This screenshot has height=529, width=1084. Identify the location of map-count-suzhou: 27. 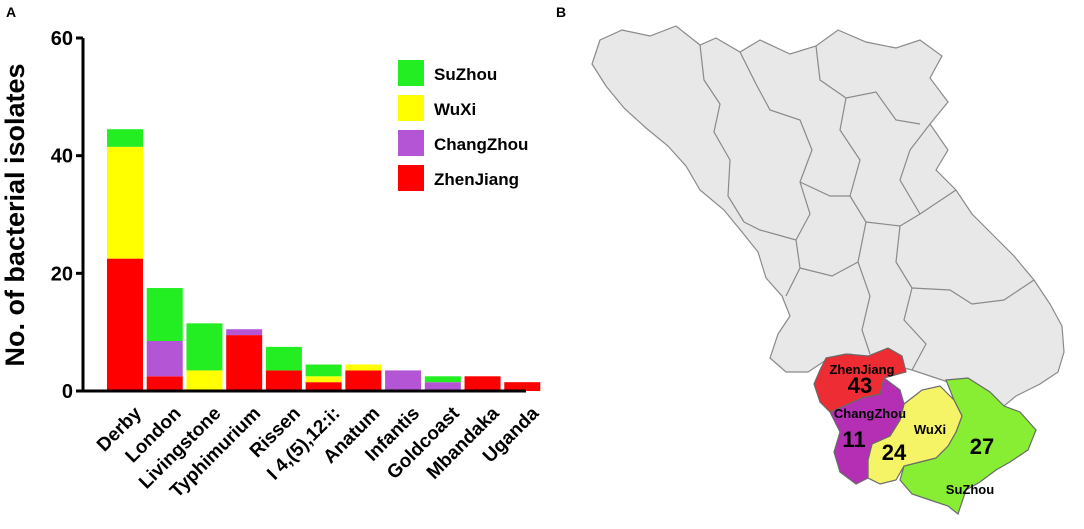
(982, 446).